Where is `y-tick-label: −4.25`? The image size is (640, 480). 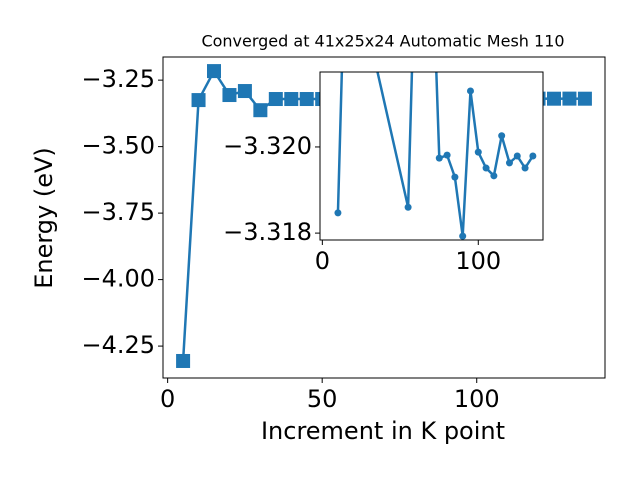 y-tick-label: −4.25 is located at coordinates (118, 345).